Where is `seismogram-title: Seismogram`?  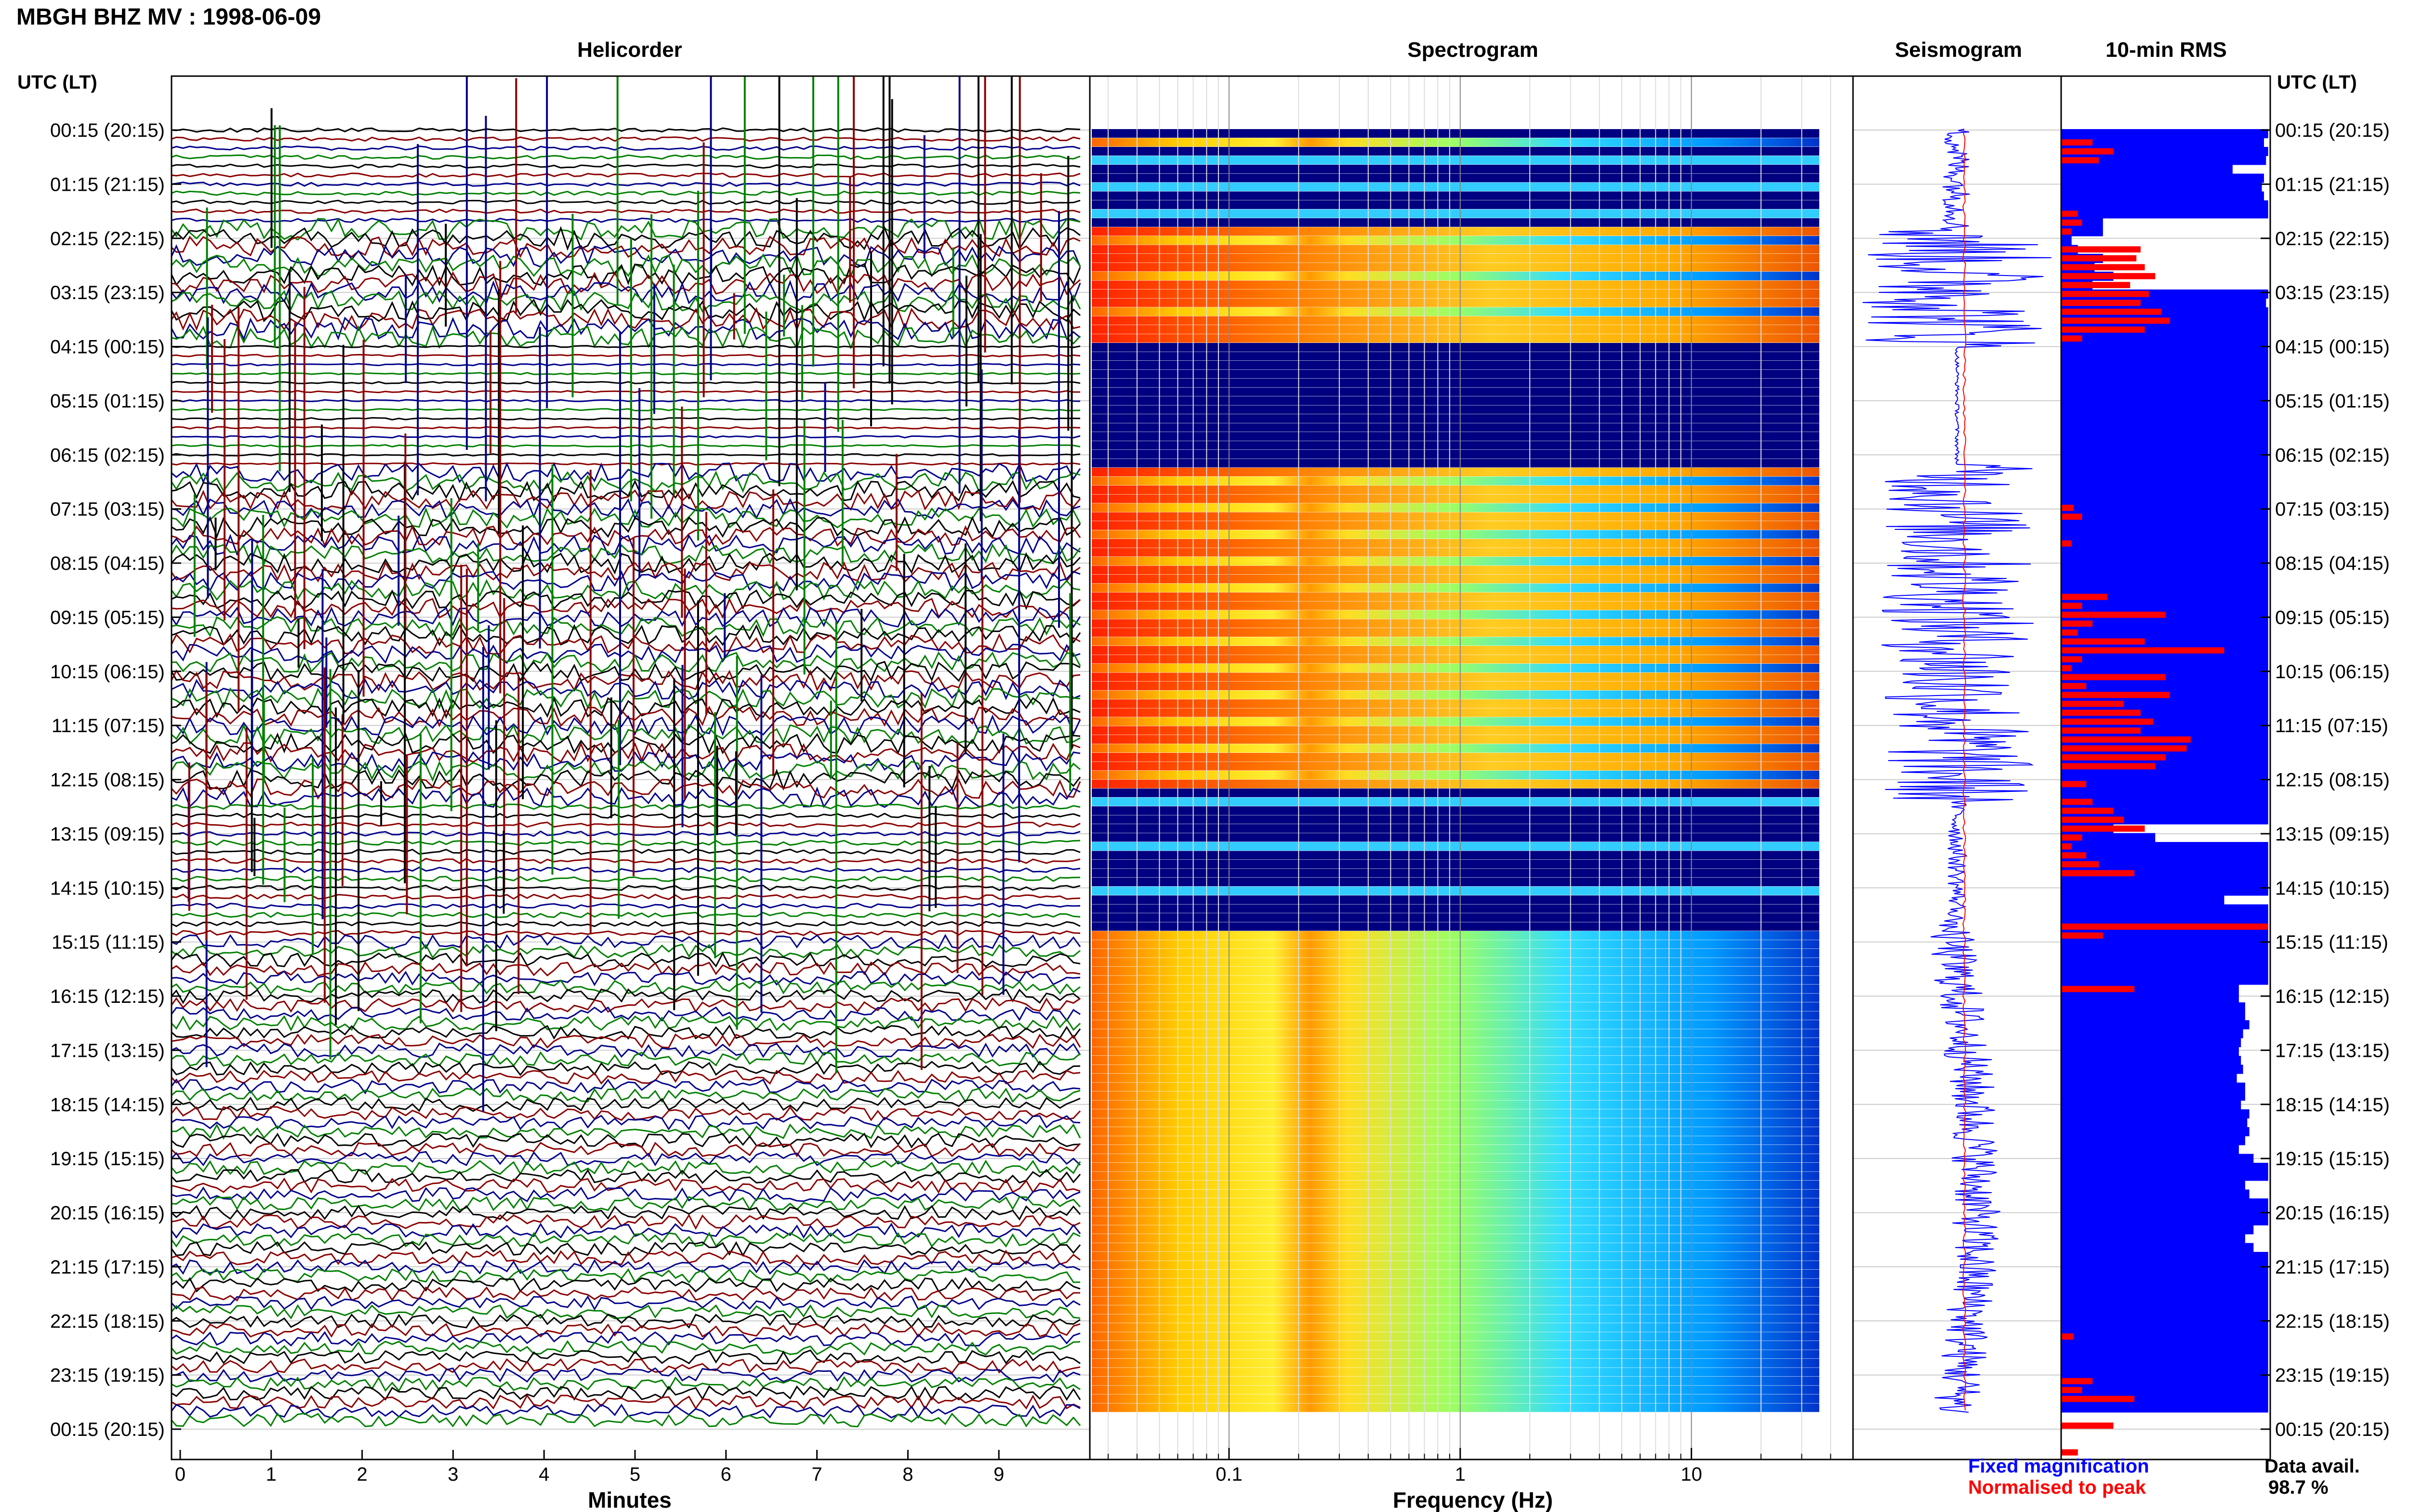 seismogram-title: Seismogram is located at coordinates (1958, 50).